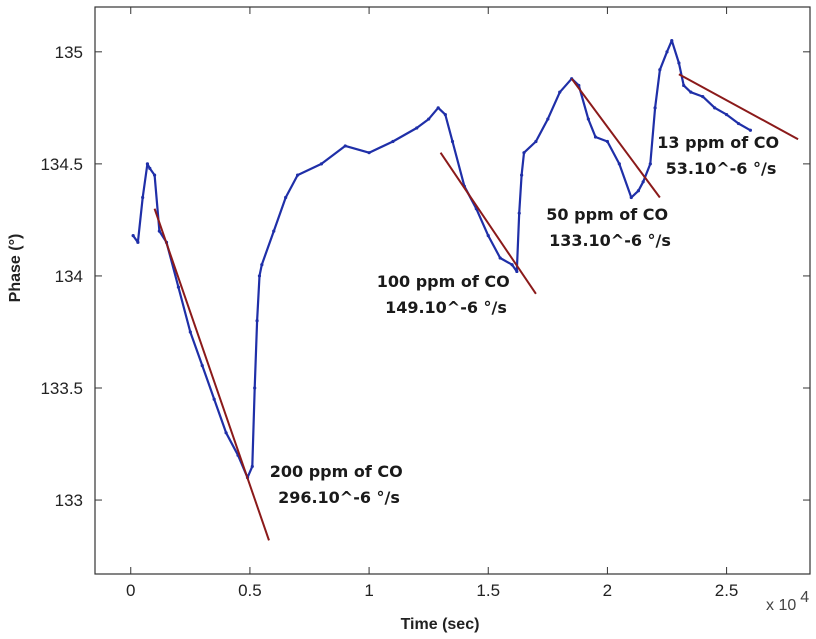 The height and width of the screenshot is (639, 816). What do you see at coordinates (718, 142) in the screenshot?
I see `annotation-13ppm-line1: 13 ppm of CO` at bounding box center [718, 142].